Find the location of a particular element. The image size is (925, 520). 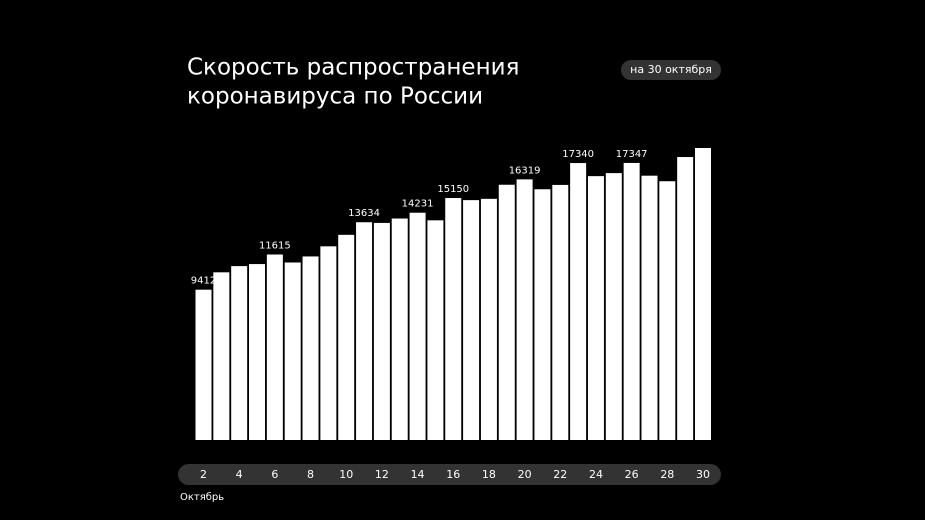

x-tick-label: 18 is located at coordinates (489, 474).